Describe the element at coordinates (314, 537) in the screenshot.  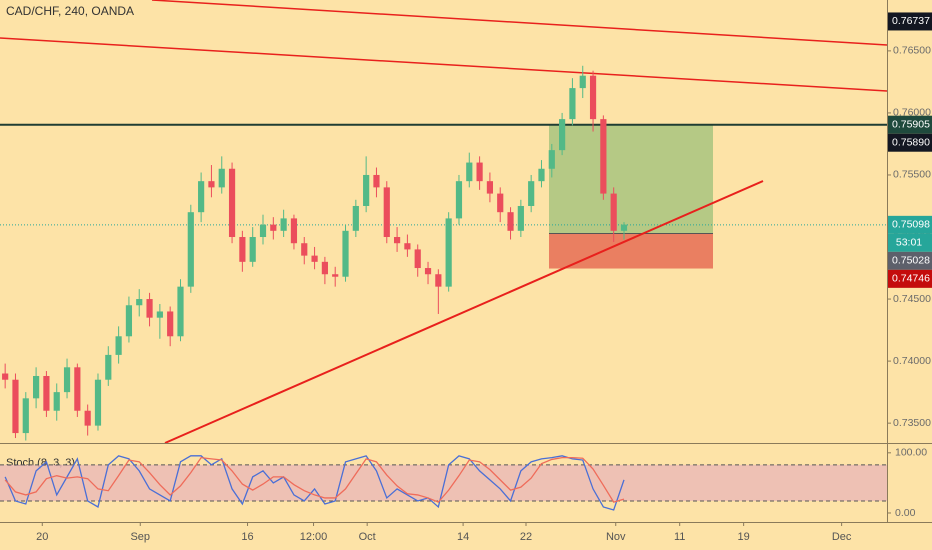
I see `x-tick-label: 12:00` at that location.